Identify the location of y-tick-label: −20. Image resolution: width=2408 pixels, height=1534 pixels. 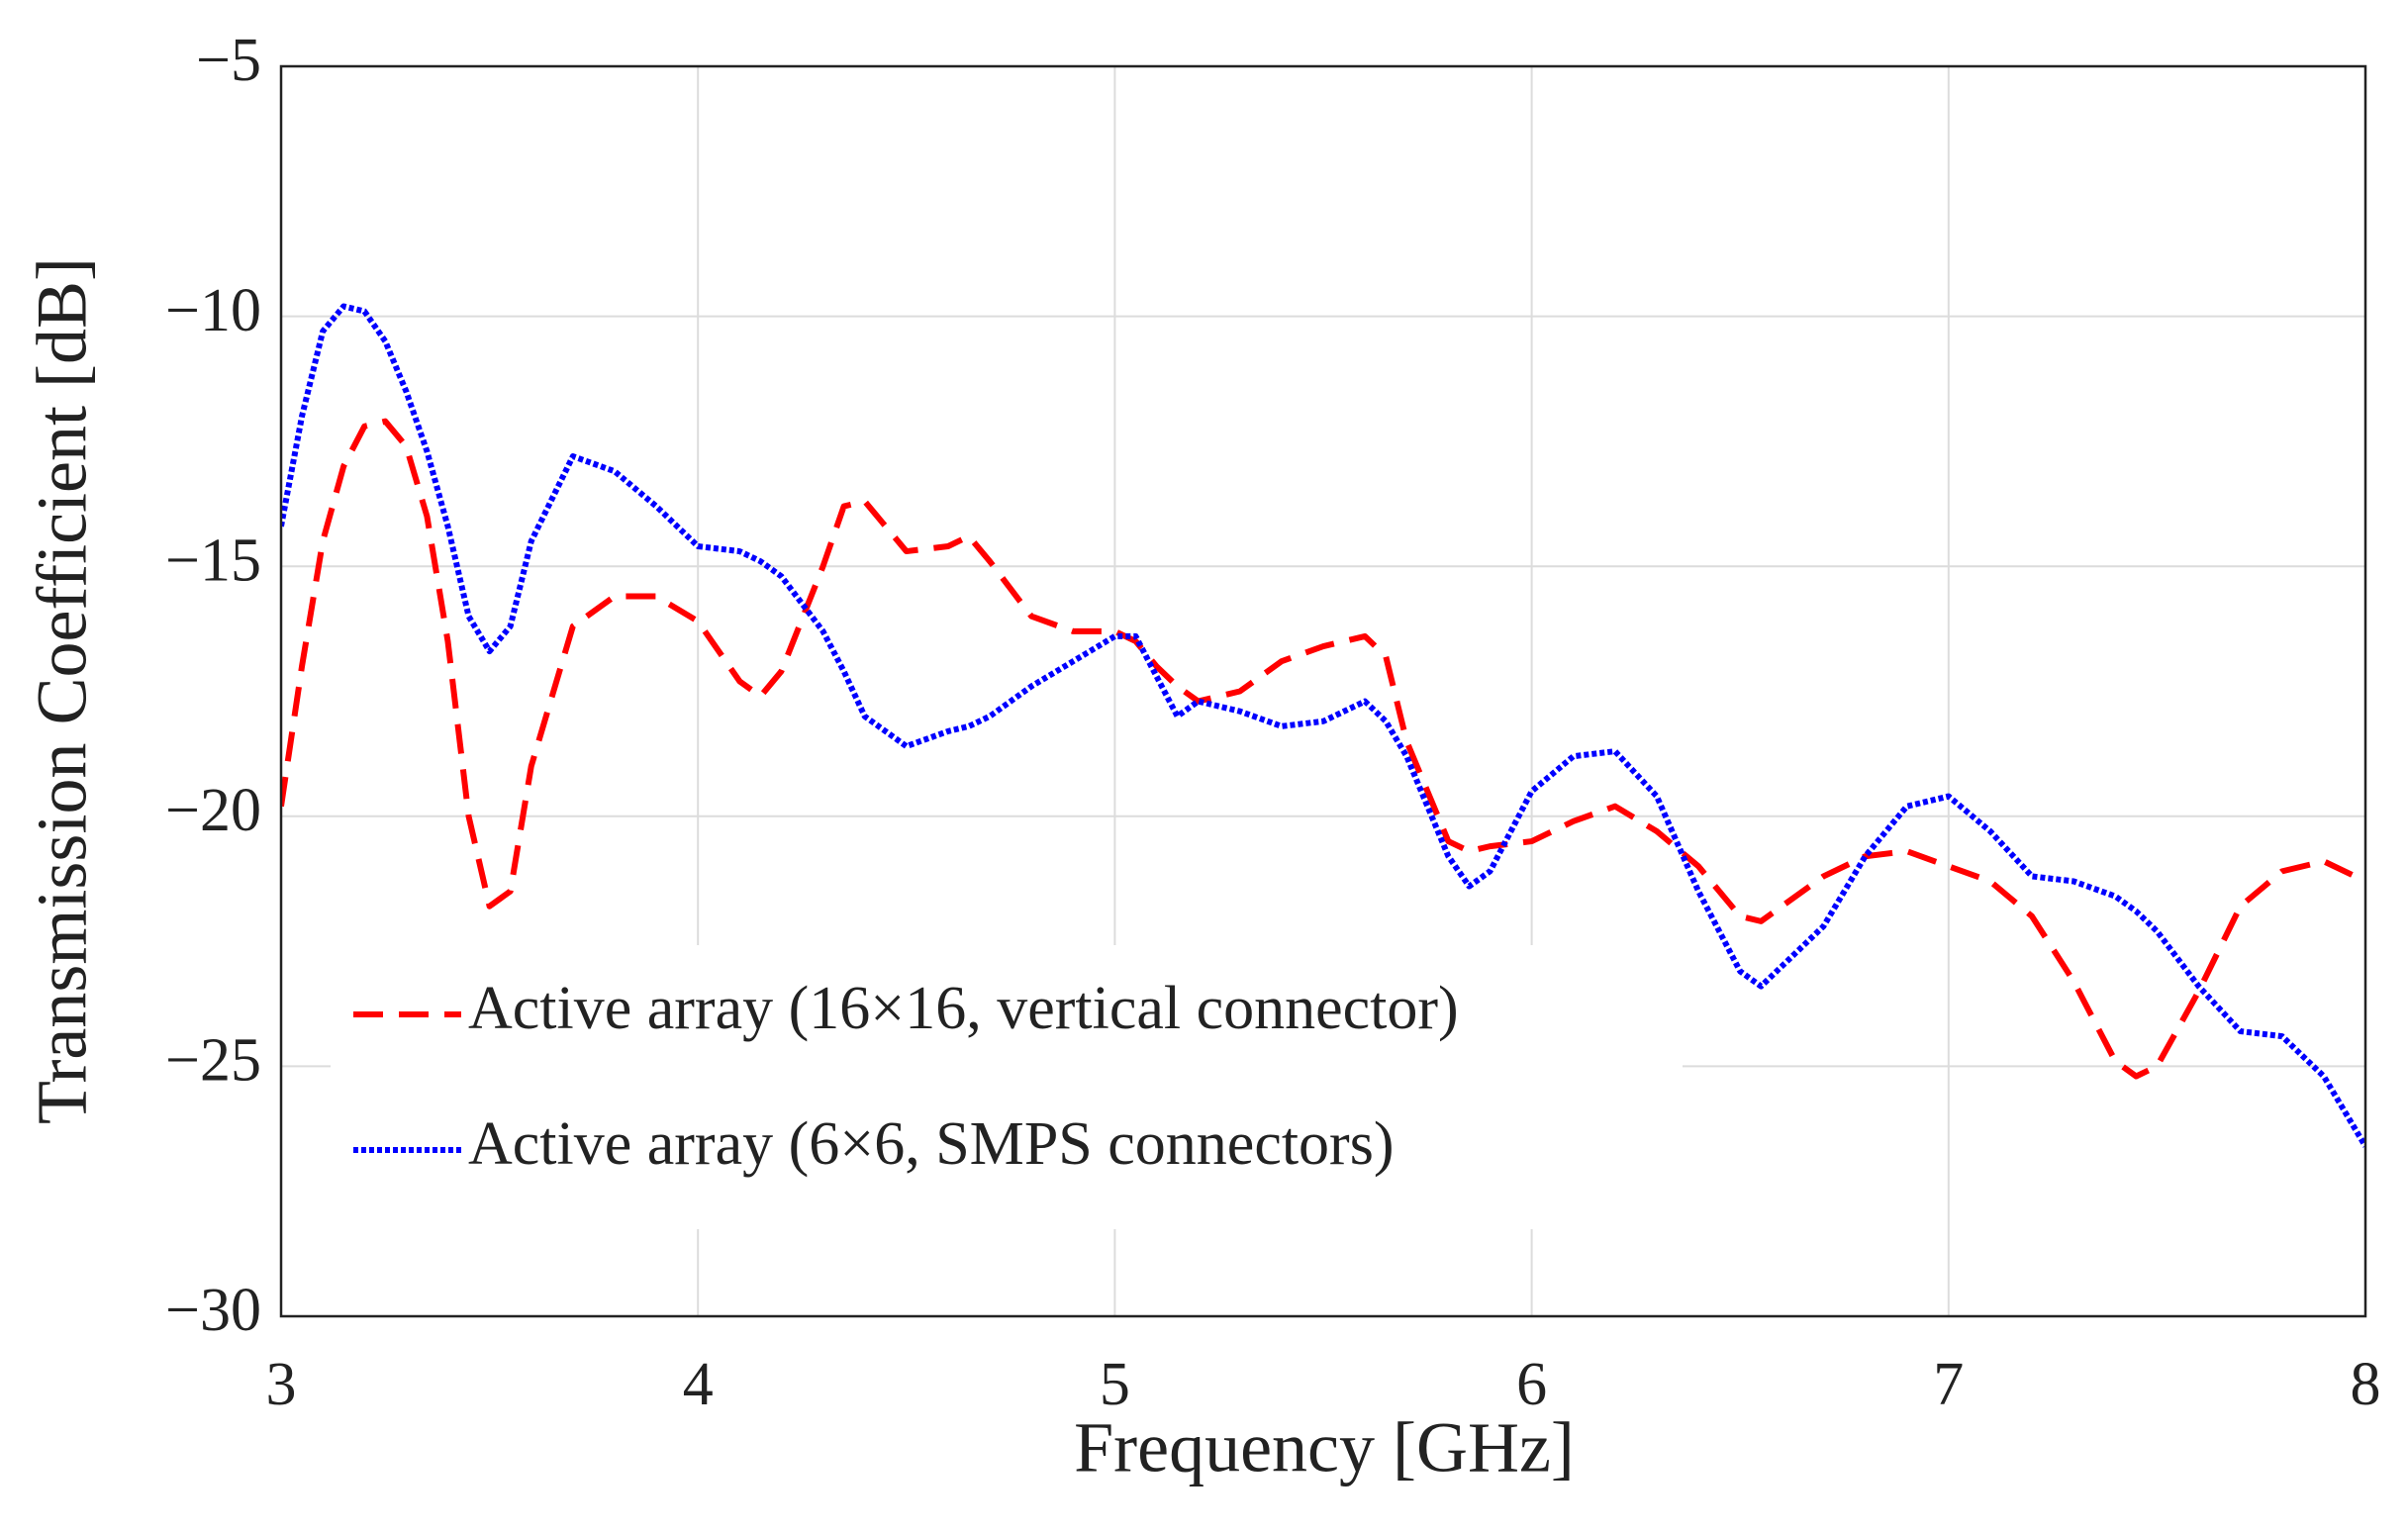
(213, 810).